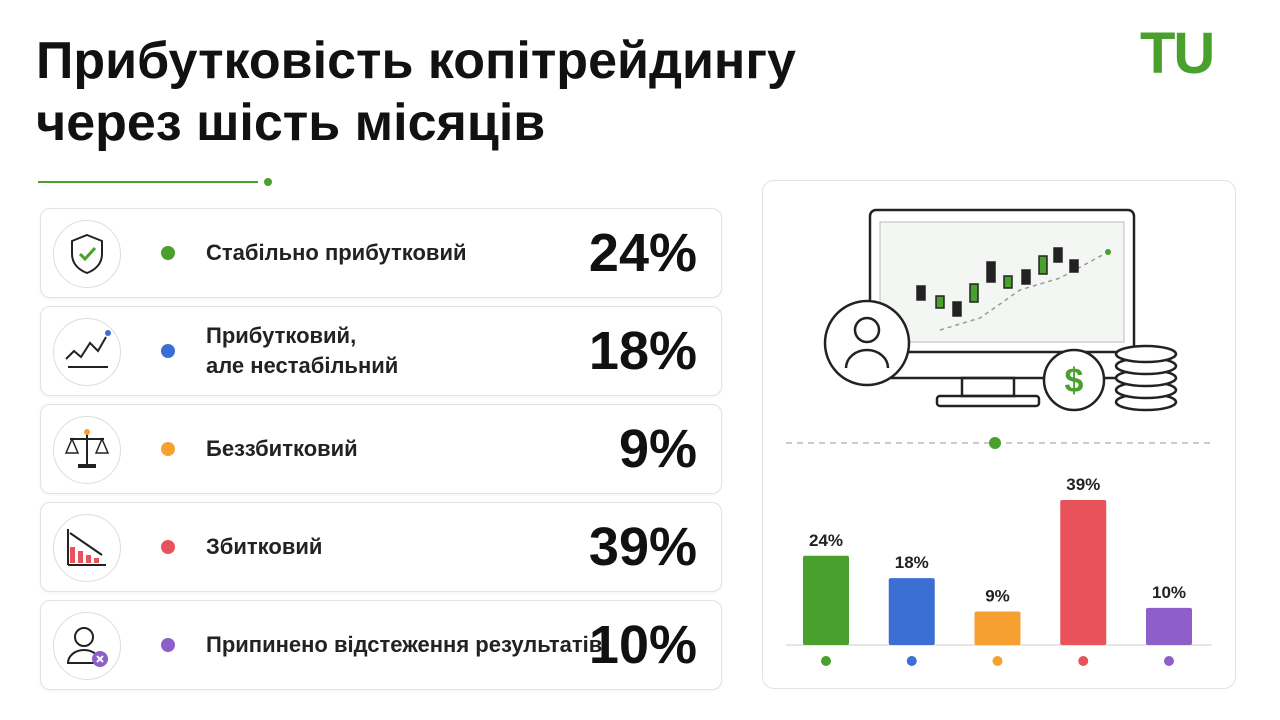 This screenshot has width=1280, height=720. I want to click on row-label: Беззбитковий, so click(282, 448).